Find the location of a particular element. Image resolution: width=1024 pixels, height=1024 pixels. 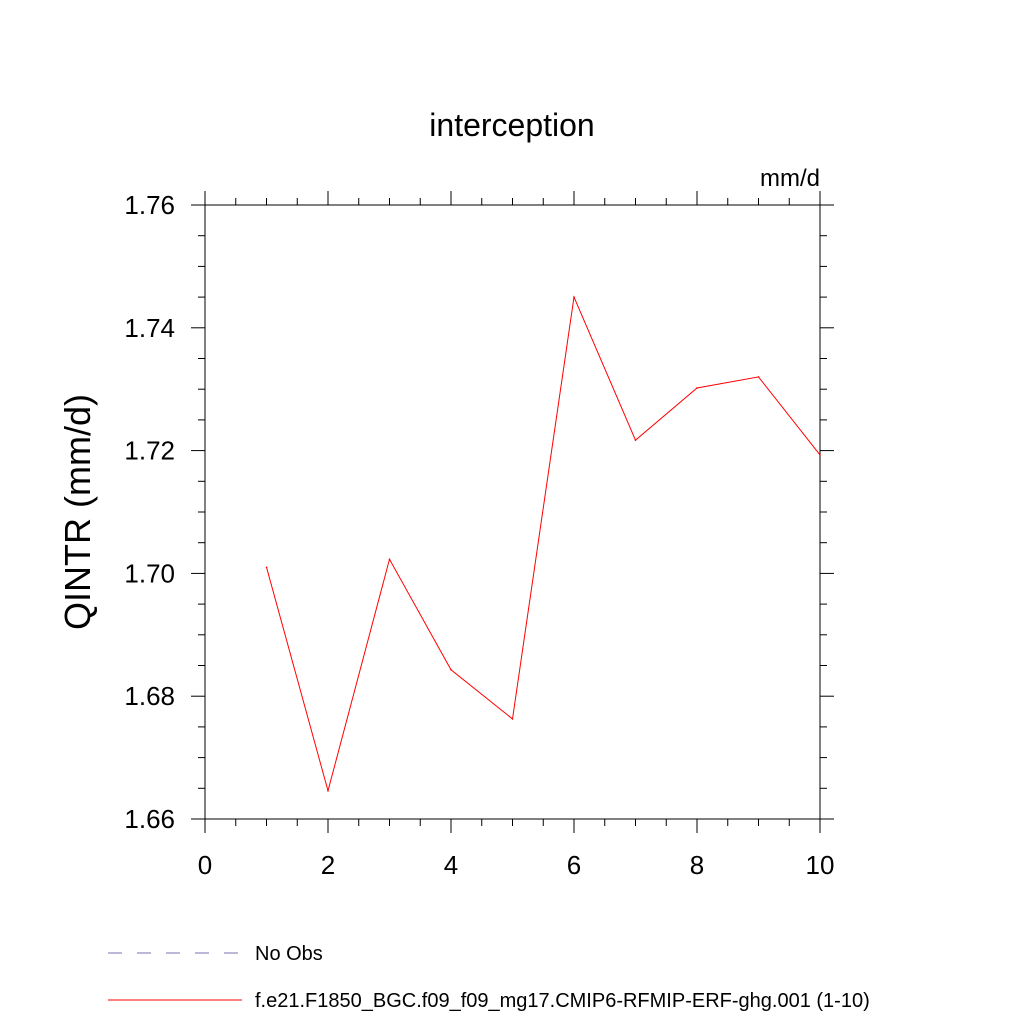

x-tick-label: 10 is located at coordinates (820, 865).